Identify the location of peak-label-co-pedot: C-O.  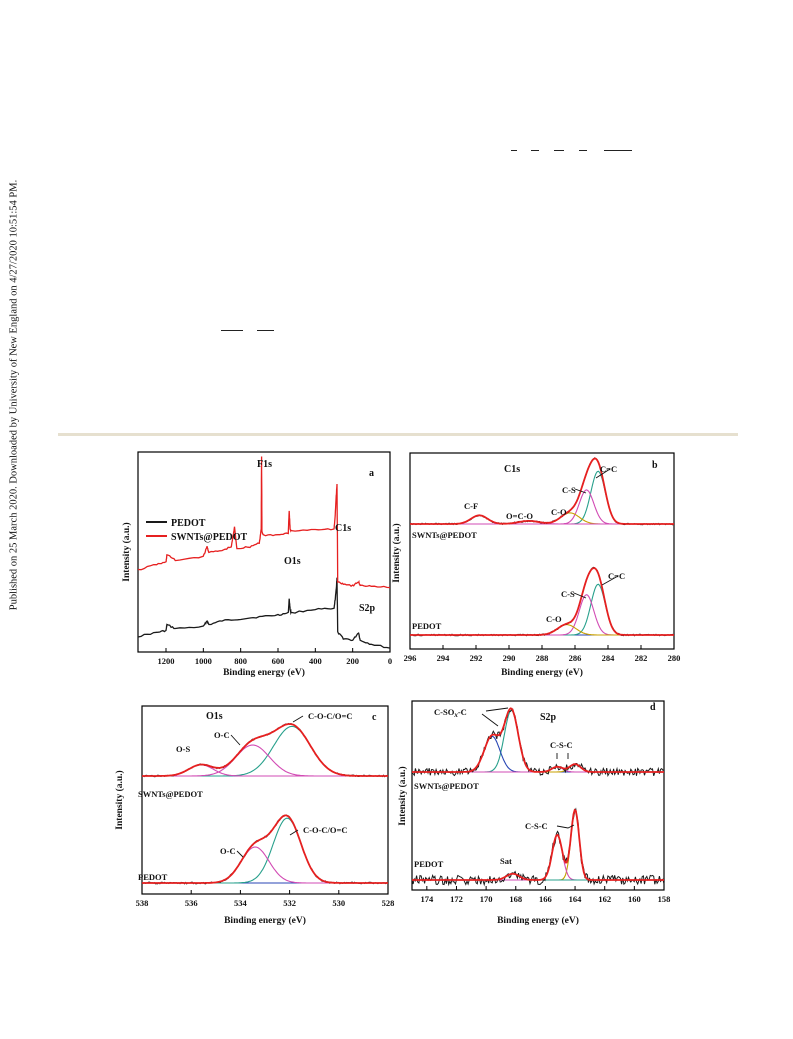
(554, 619).